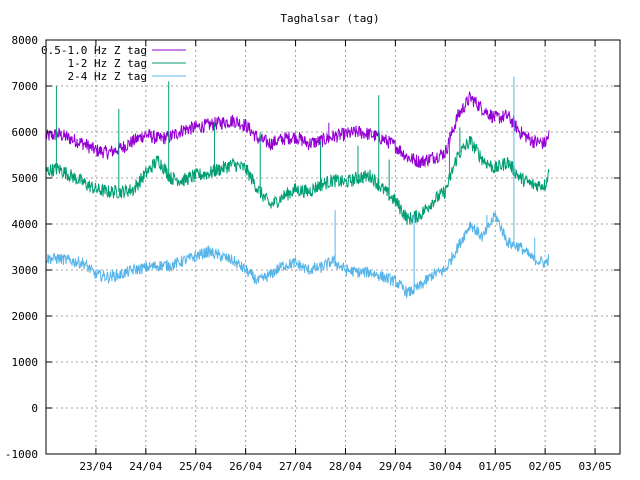 The height and width of the screenshot is (480, 640). Describe the element at coordinates (25, 316) in the screenshot. I see `y-tick-label: 2000` at that location.